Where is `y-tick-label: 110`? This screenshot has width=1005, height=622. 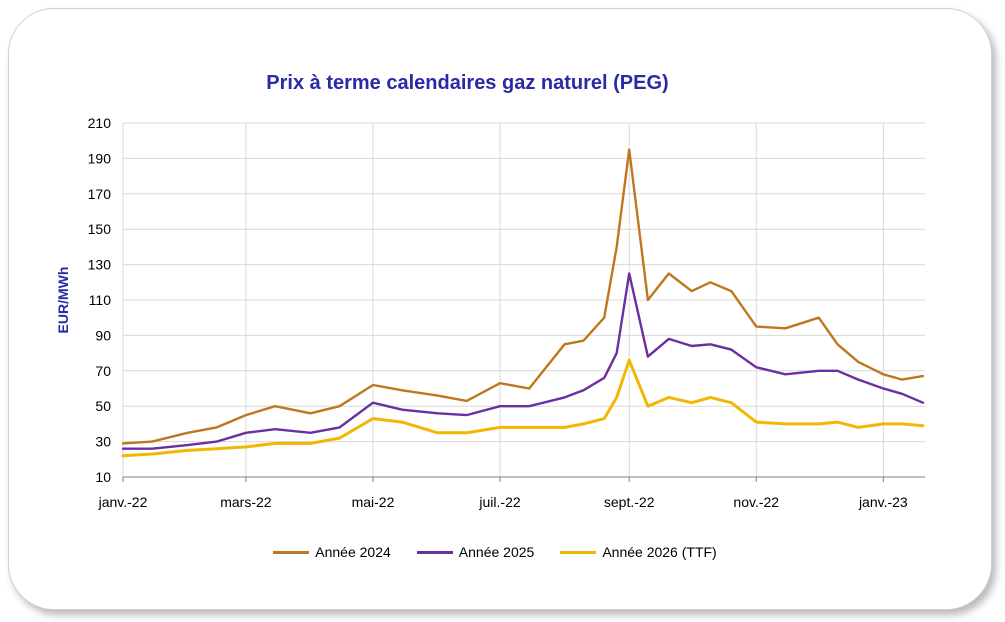 y-tick-label: 110 is located at coordinates (100, 300).